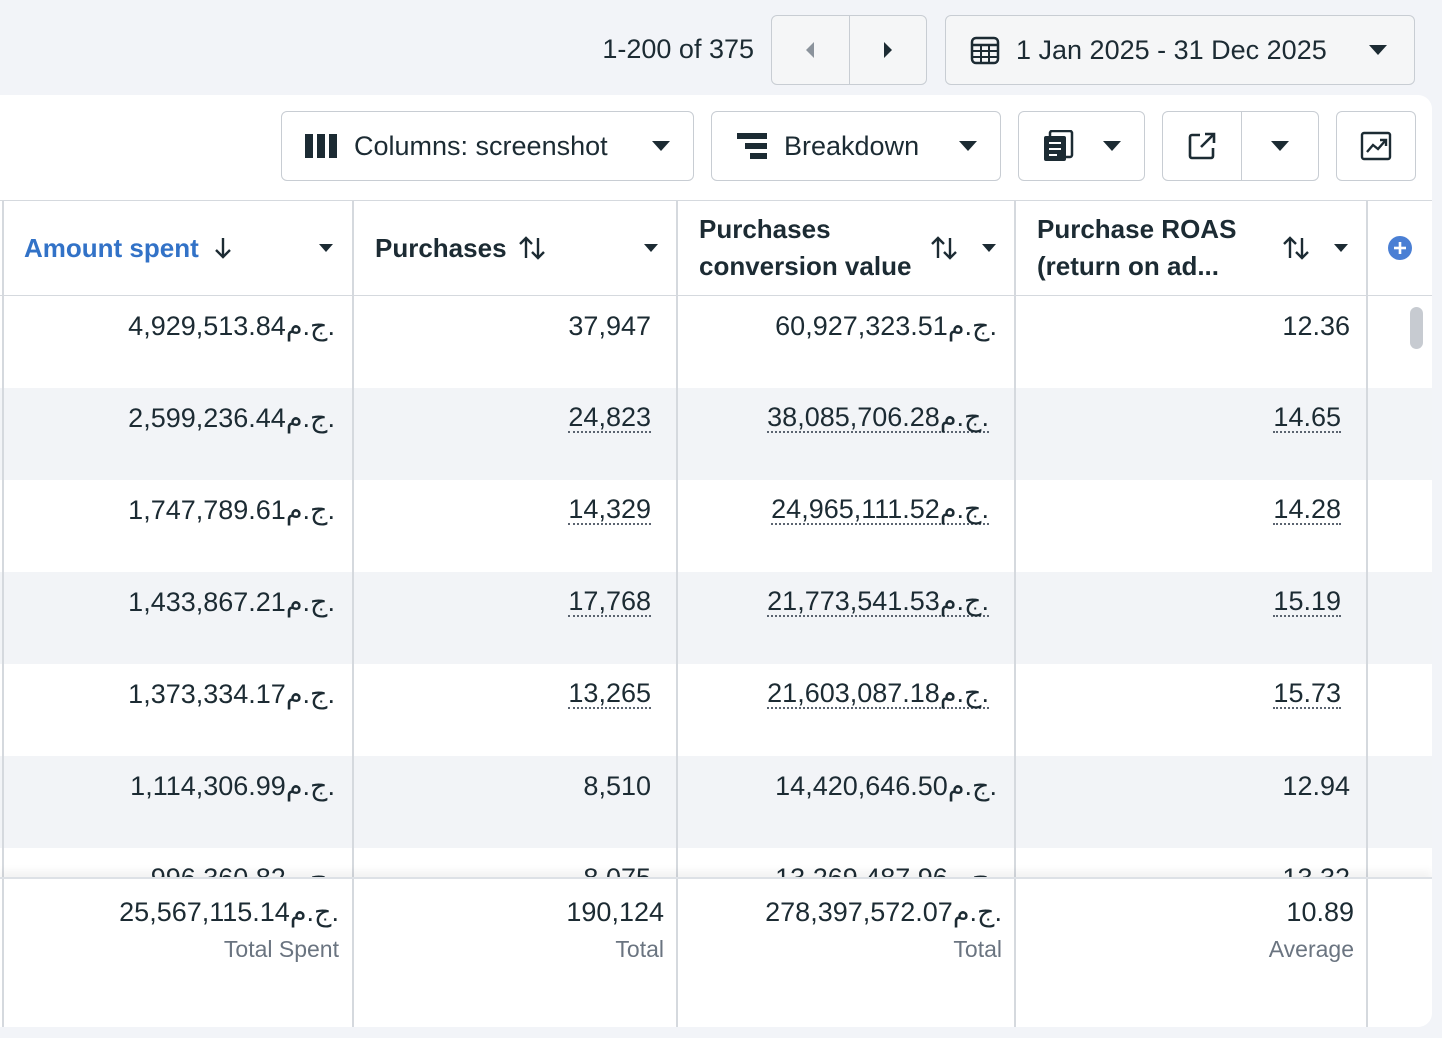 This screenshot has width=1442, height=1038. What do you see at coordinates (609, 694) in the screenshot?
I see `cell-value: 13,265` at bounding box center [609, 694].